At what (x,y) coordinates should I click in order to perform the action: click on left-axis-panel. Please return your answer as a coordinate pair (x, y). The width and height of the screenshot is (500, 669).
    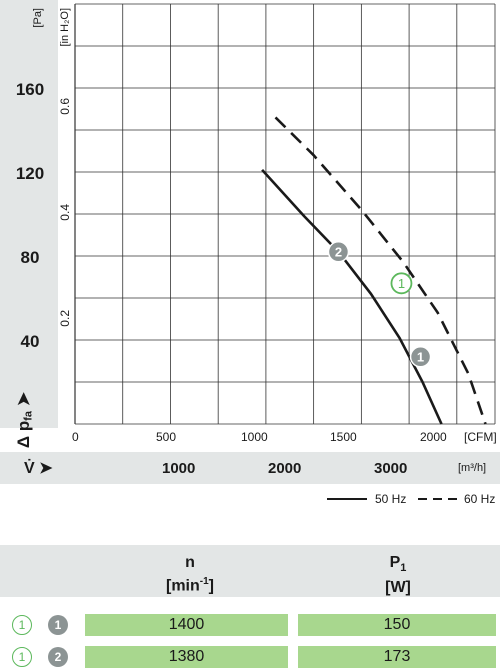
    Looking at the image, I should click on (29, 214).